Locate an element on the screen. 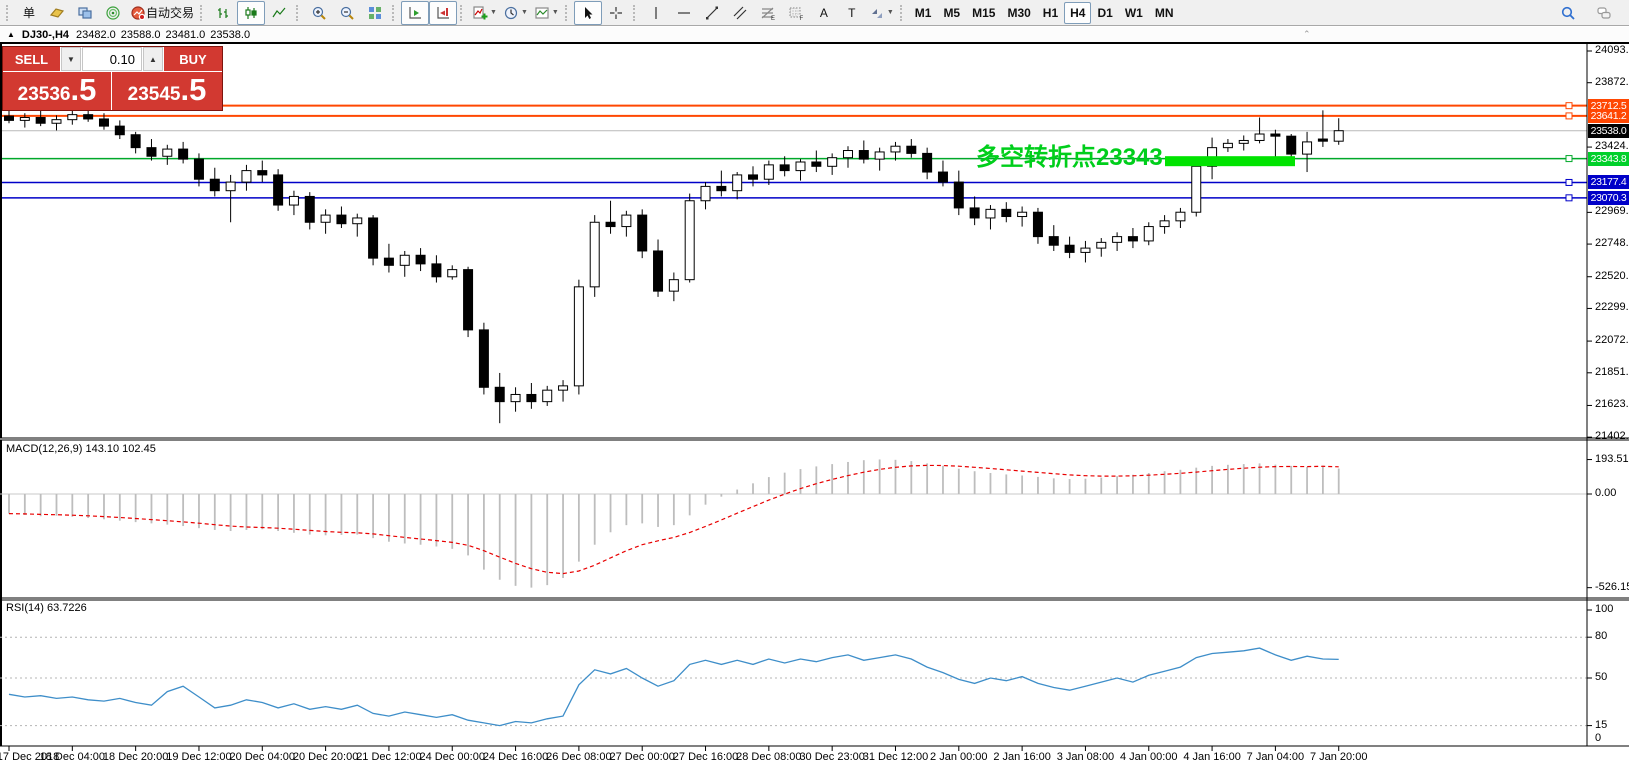 Image resolution: width=1629 pixels, height=773 pixels. chat-icon is located at coordinates (1604, 13).